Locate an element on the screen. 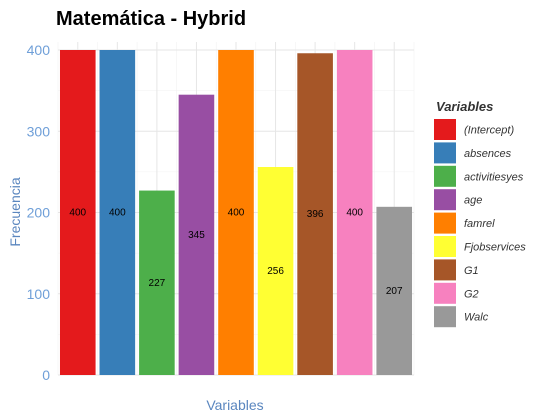 This screenshot has height=420, width=550. data-label: 207 is located at coordinates (394, 291).